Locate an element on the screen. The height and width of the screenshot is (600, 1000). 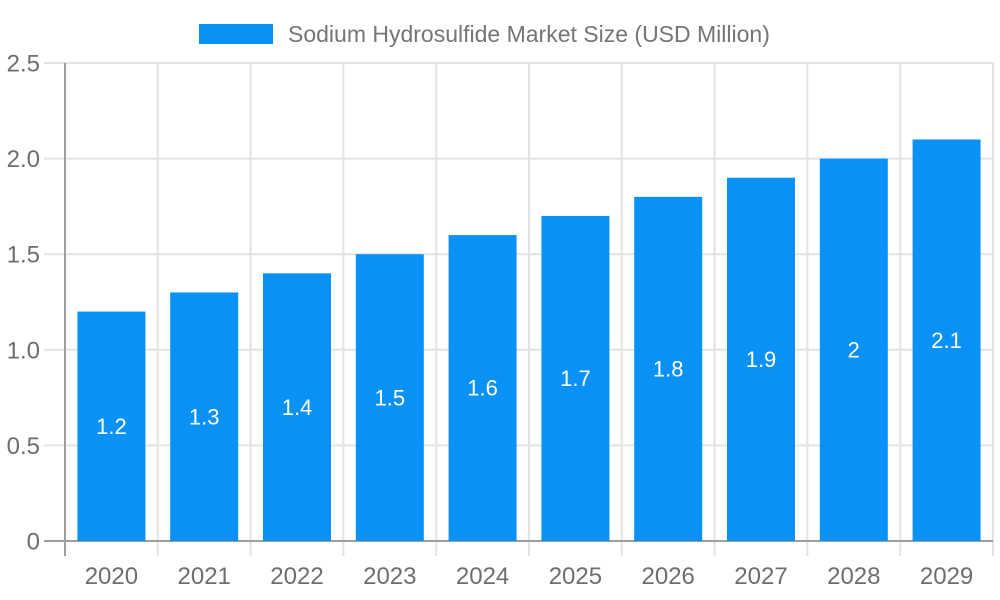
bar-value-label: 2.1 is located at coordinates (946, 340).